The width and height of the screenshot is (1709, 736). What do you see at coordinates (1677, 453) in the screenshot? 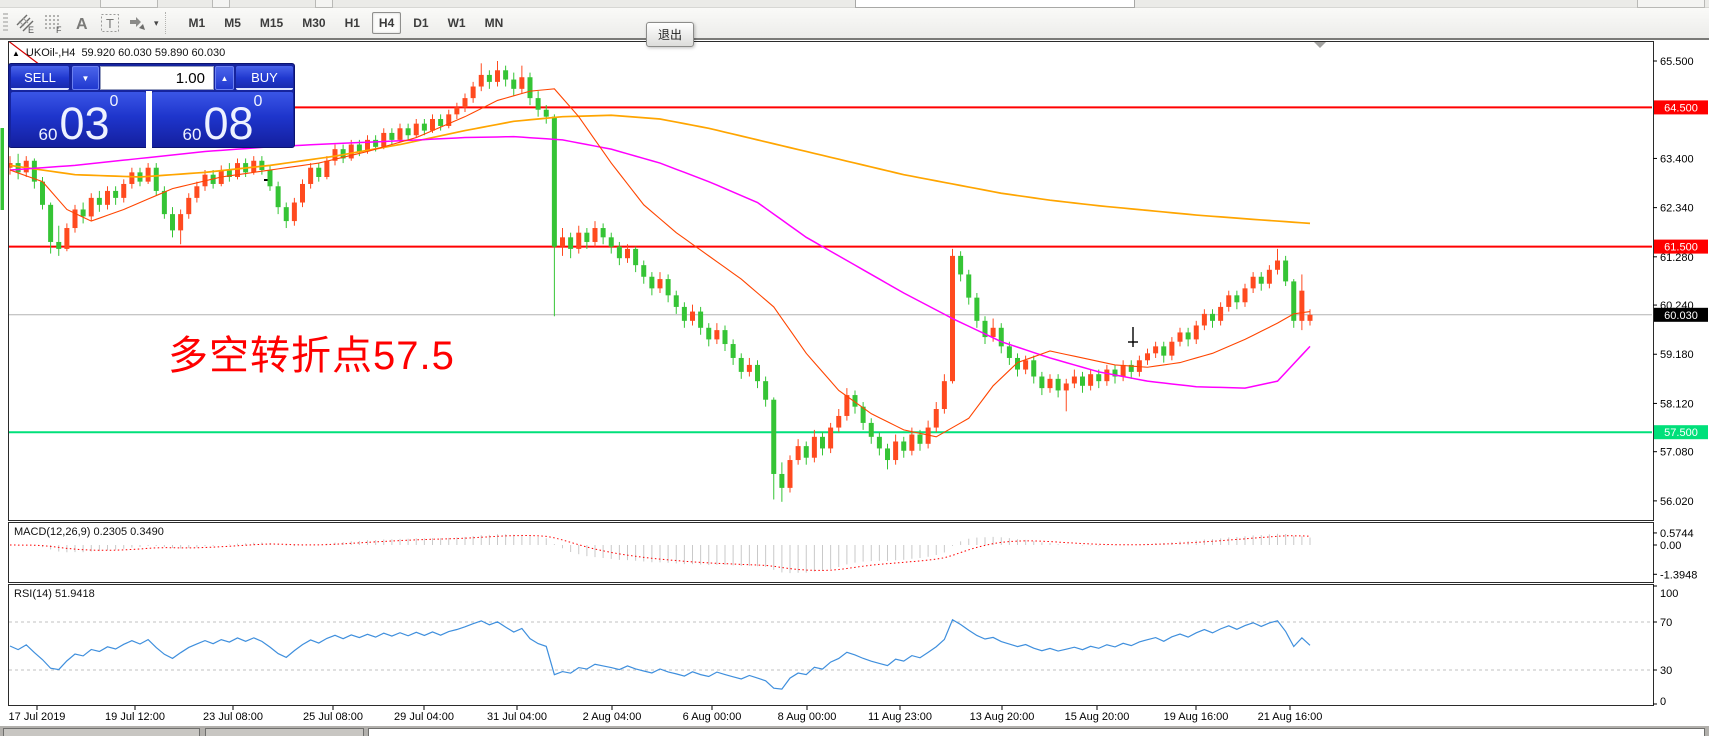
I see `svg-text: 57.080` at bounding box center [1677, 453].